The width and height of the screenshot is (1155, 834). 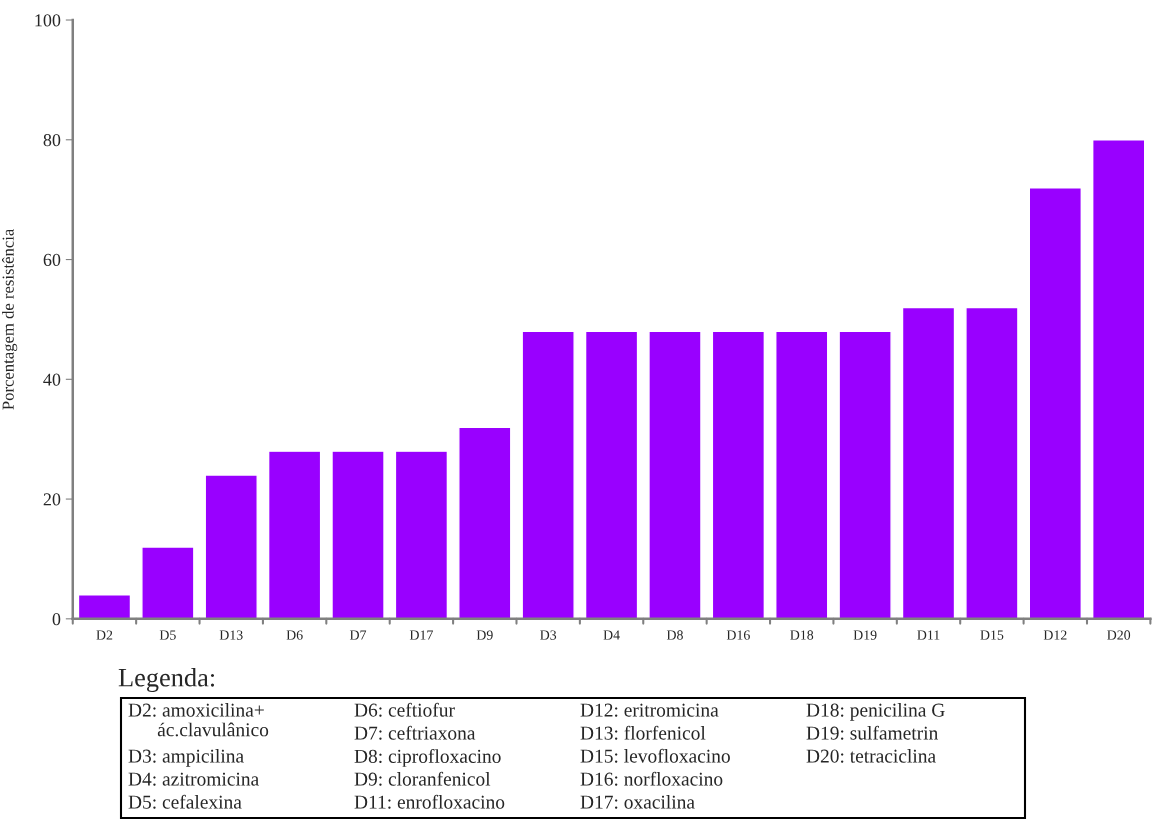 What do you see at coordinates (674, 635) in the screenshot?
I see `x-tick-label: D8` at bounding box center [674, 635].